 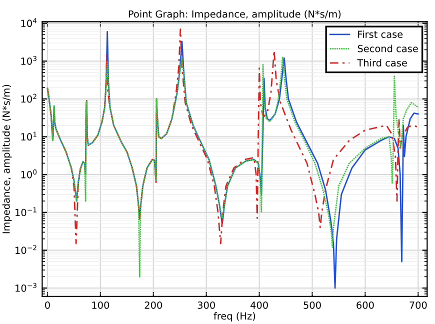 What do you see at coordinates (206, 305) in the screenshot?
I see `x-tick-label: 300` at bounding box center [206, 305].